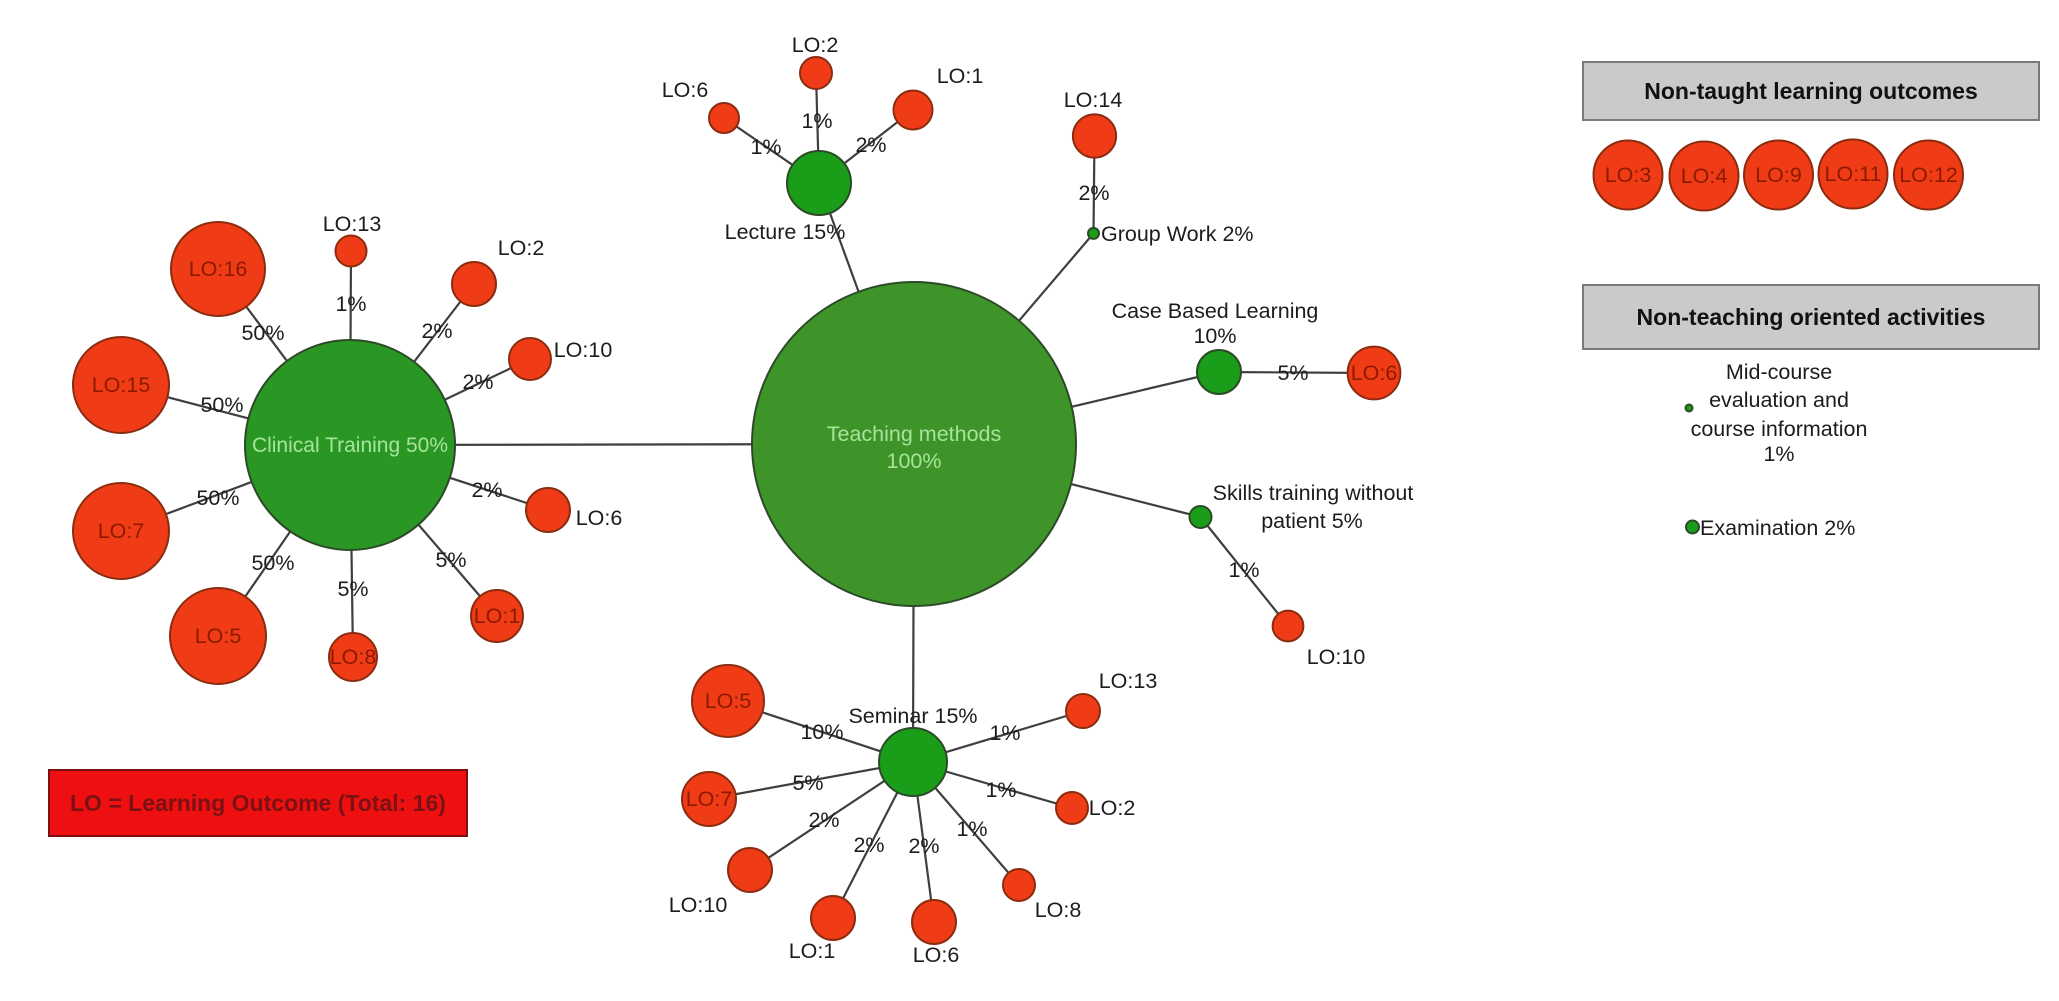  What do you see at coordinates (1811, 91) in the screenshot?
I see `svg-text: Non-taught learning outcomes` at bounding box center [1811, 91].